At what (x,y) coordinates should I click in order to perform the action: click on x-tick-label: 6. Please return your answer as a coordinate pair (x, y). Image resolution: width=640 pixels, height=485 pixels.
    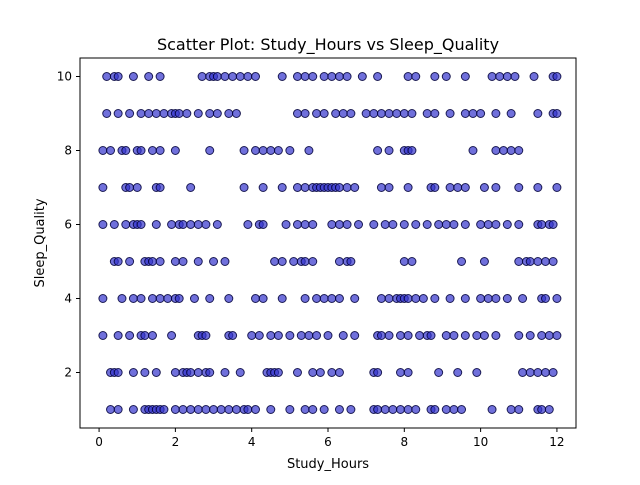
    Looking at the image, I should click on (328, 442).